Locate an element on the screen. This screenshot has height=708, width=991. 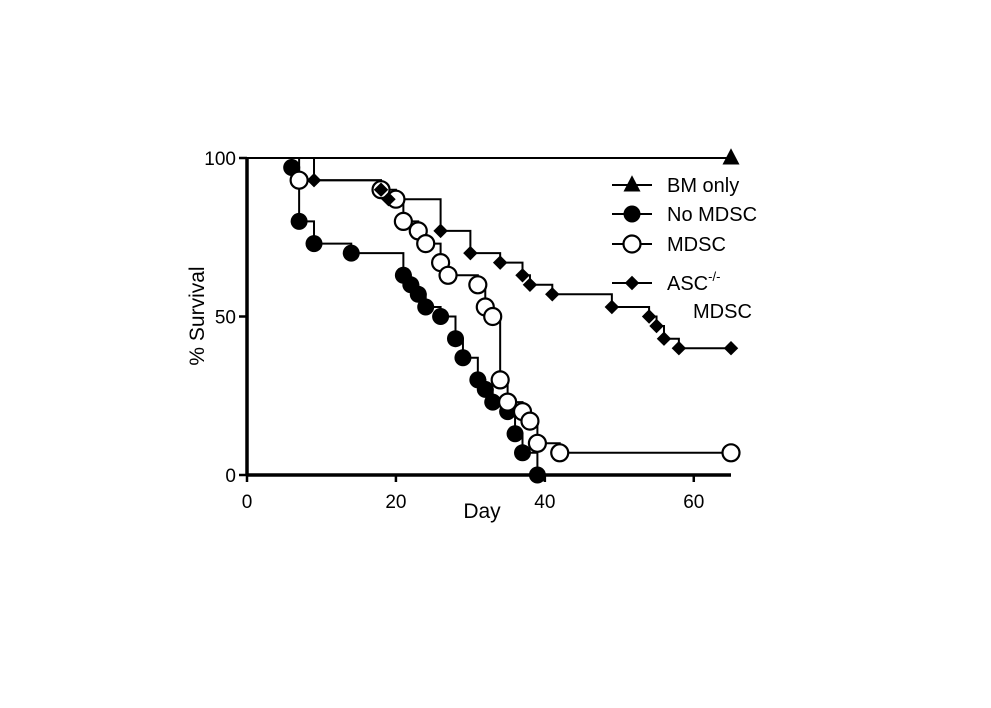
x-axis-title: Day is located at coordinates (482, 511).